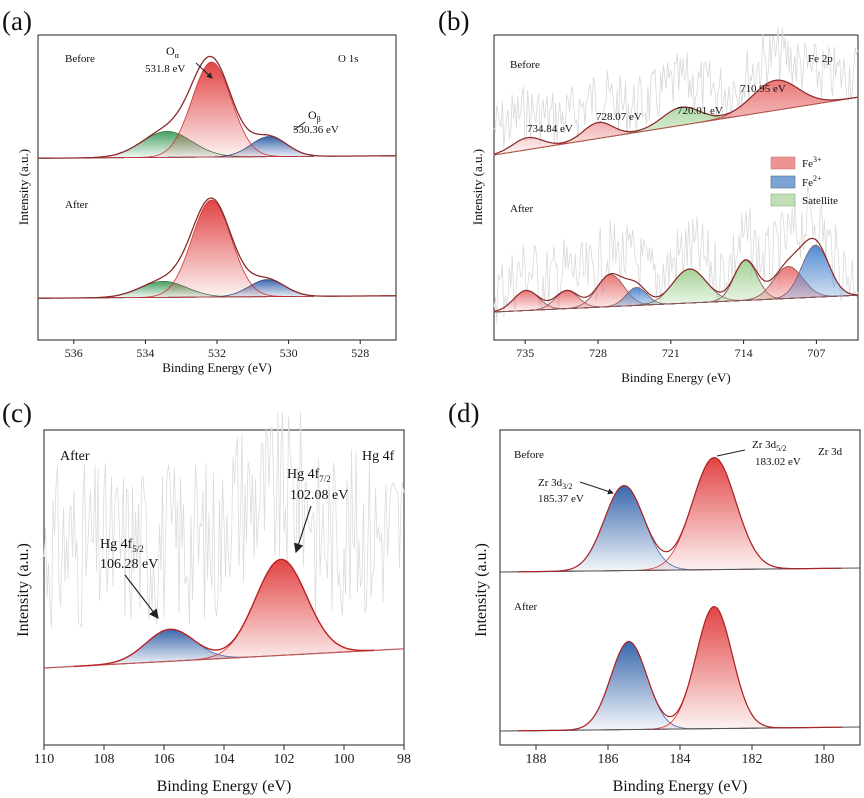 The image size is (864, 798). I want to click on element-label-d: Zr 3d, so click(830, 452).